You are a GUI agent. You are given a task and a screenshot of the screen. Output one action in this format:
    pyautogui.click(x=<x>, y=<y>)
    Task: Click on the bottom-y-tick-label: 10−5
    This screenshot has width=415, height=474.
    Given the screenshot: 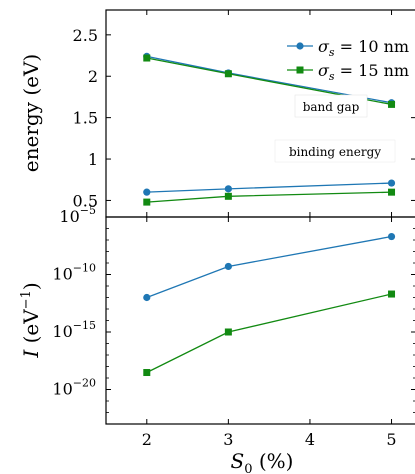 What is the action you would take?
    pyautogui.click(x=77, y=215)
    